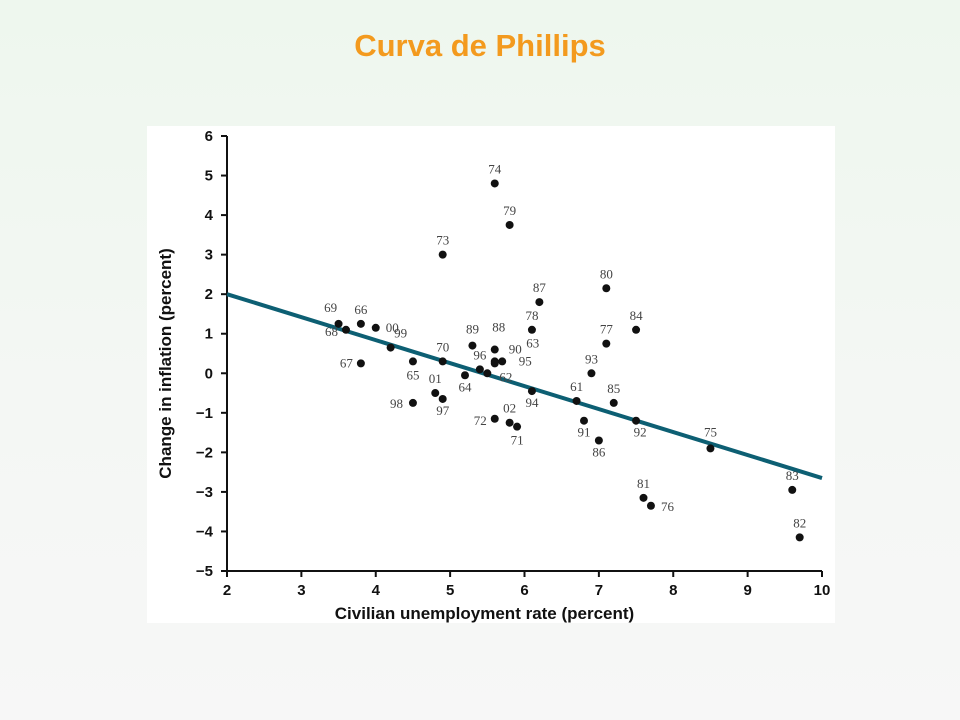 Image resolution: width=960 pixels, height=720 pixels. Describe the element at coordinates (480, 420) in the screenshot. I see `point-label-72: 72` at that location.